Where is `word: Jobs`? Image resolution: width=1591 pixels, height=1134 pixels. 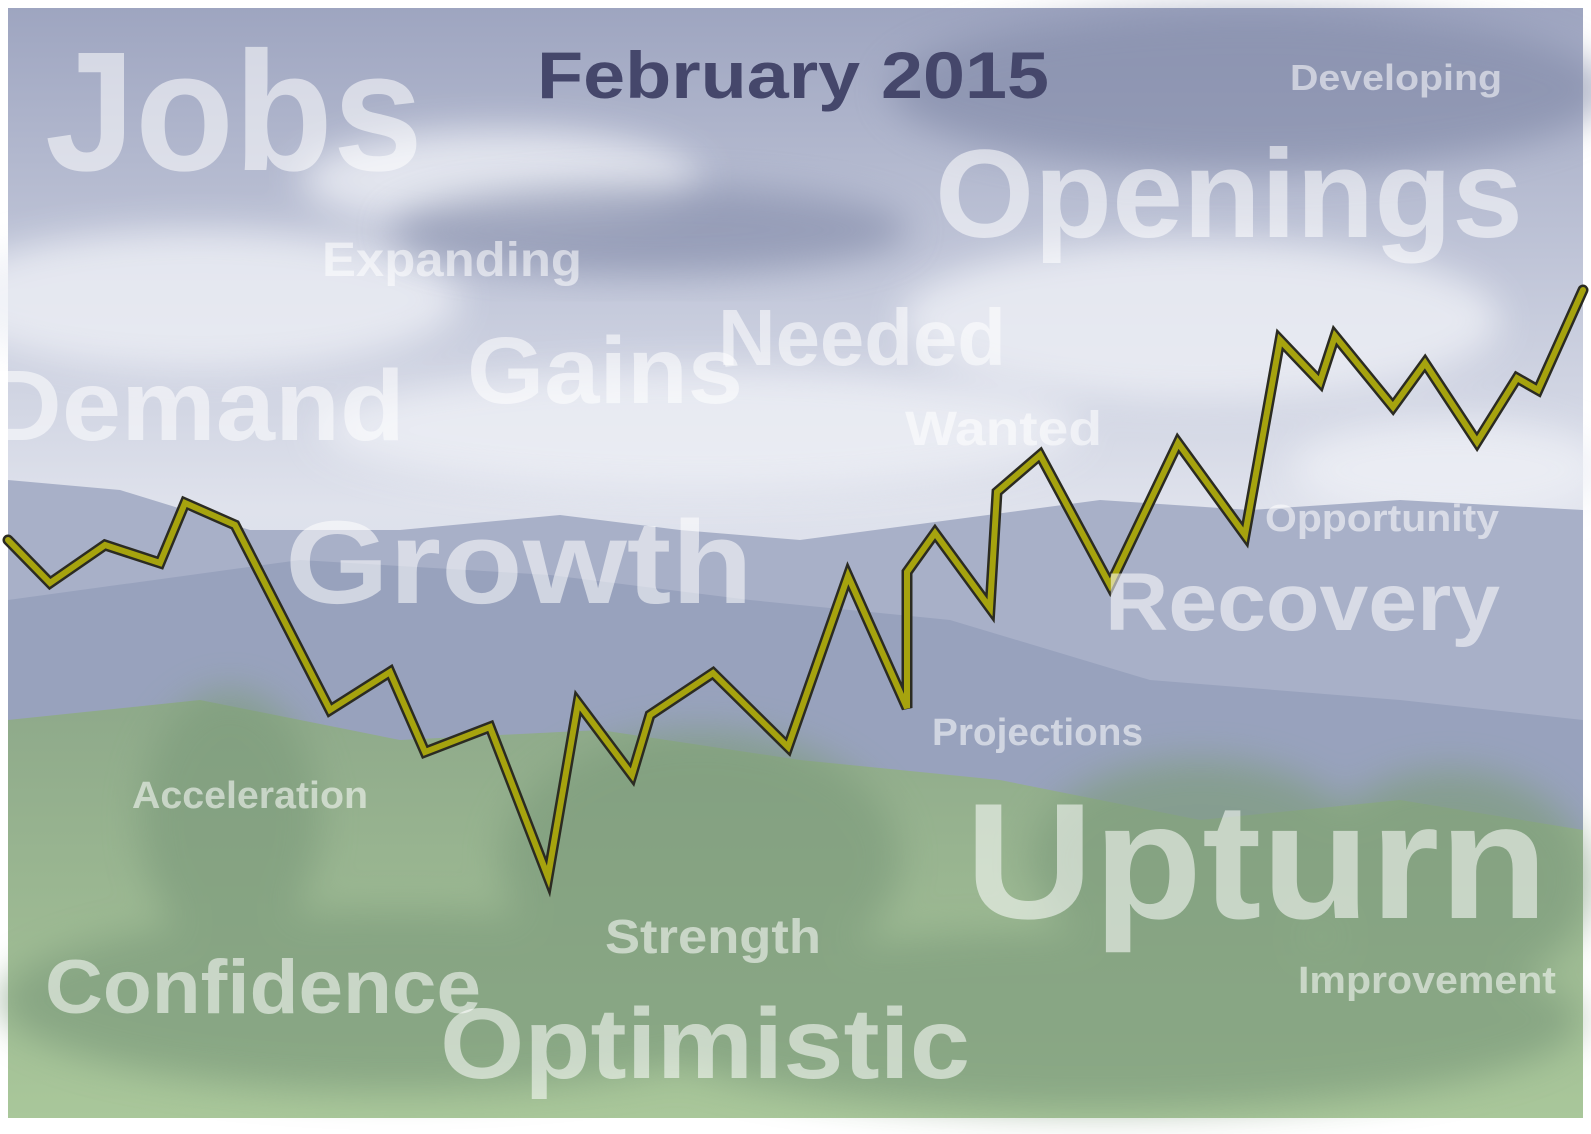 word: Jobs is located at coordinates (234, 112).